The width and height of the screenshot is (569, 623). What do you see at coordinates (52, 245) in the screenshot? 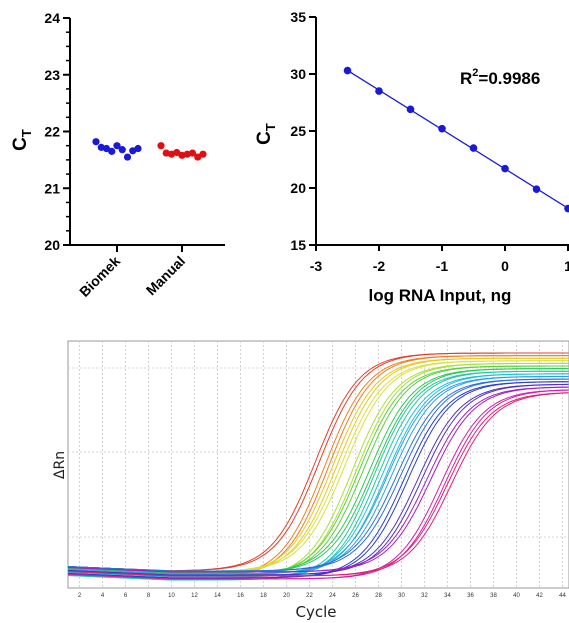
I see `dotplot-y-tick-label: 20` at bounding box center [52, 245].